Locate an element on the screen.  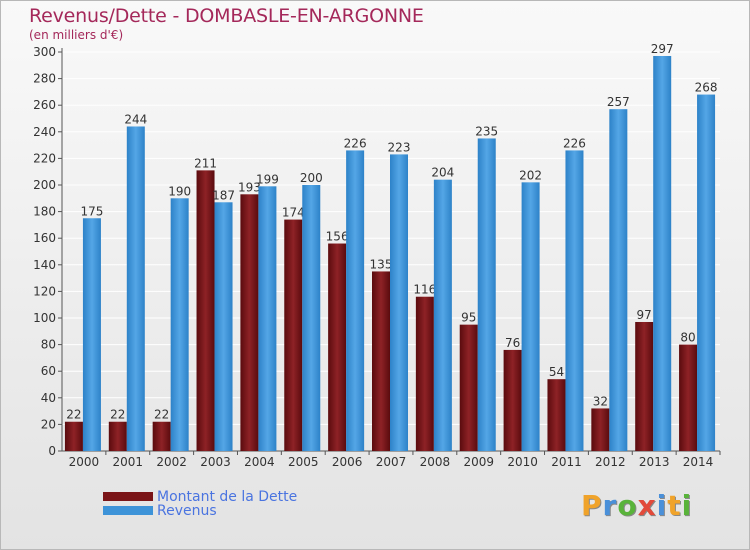
logo-letter: t is located at coordinates (674, 505).